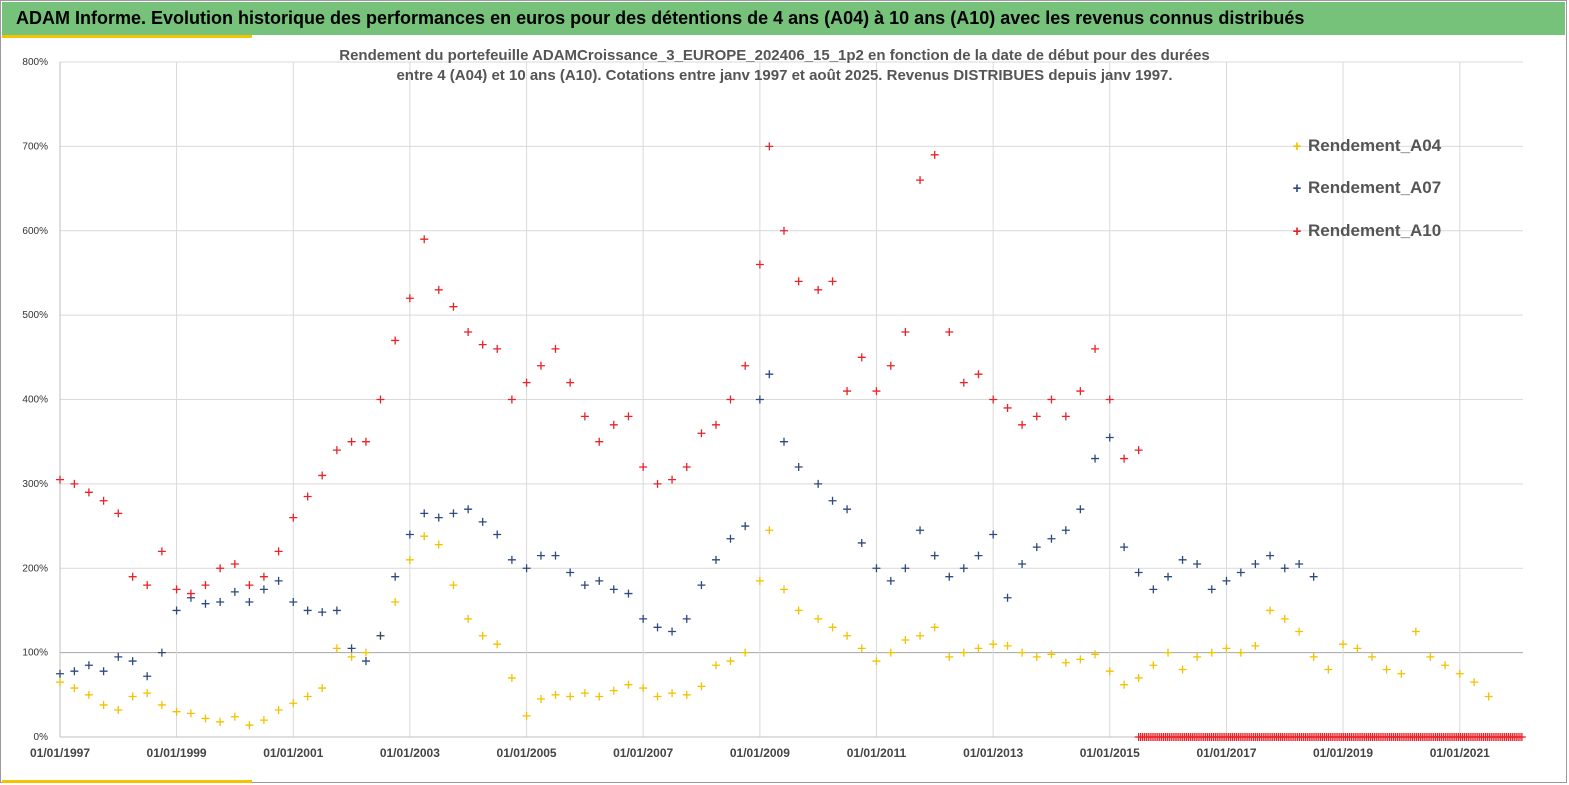  I want to click on y-tick-label: 500%, so click(35, 315).